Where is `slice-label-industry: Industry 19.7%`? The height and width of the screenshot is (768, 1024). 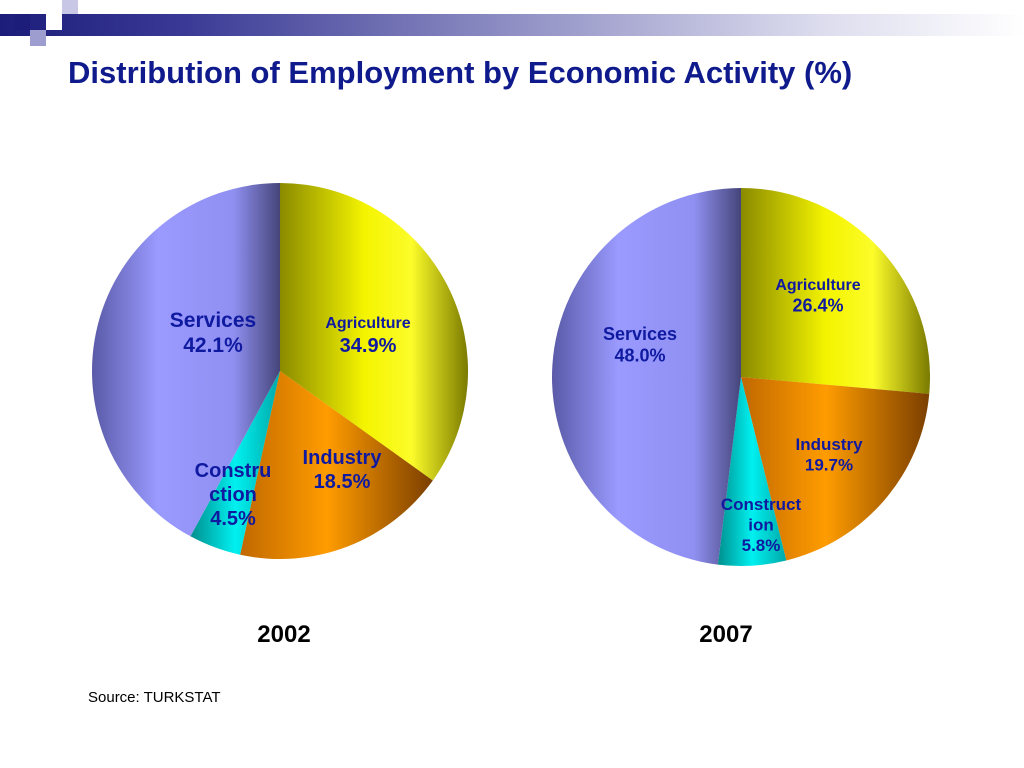 slice-label-industry: Industry 19.7% is located at coordinates (829, 454).